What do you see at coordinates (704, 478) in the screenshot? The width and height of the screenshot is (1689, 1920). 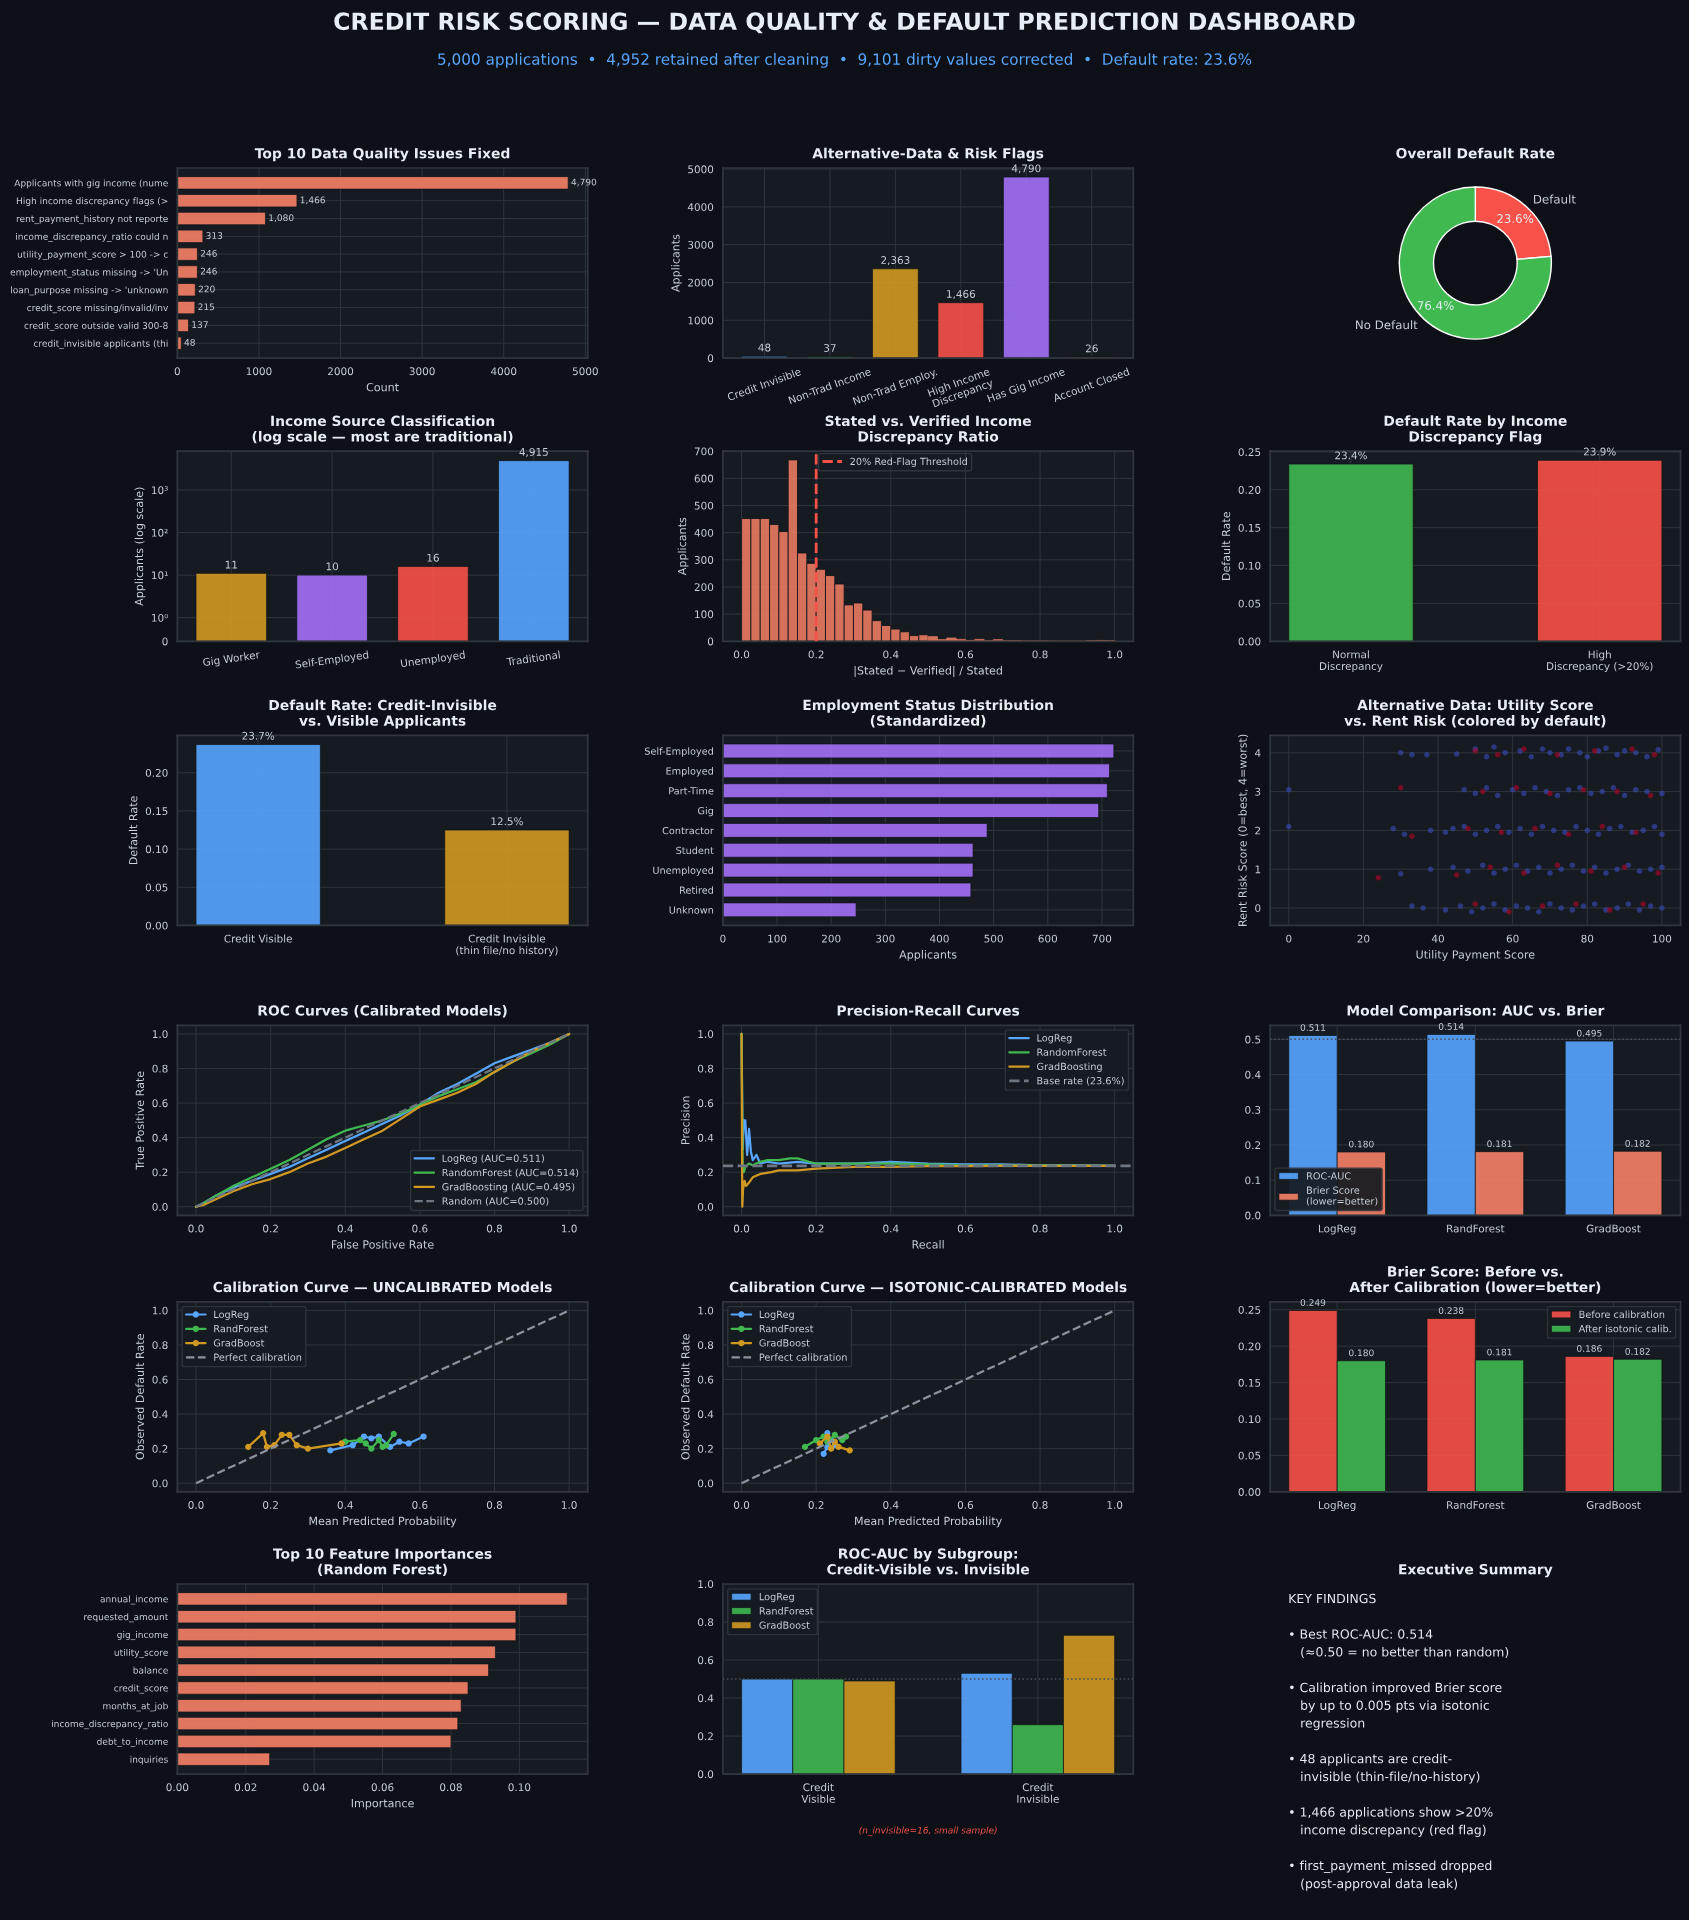 I see `y-tick-label: 600` at bounding box center [704, 478].